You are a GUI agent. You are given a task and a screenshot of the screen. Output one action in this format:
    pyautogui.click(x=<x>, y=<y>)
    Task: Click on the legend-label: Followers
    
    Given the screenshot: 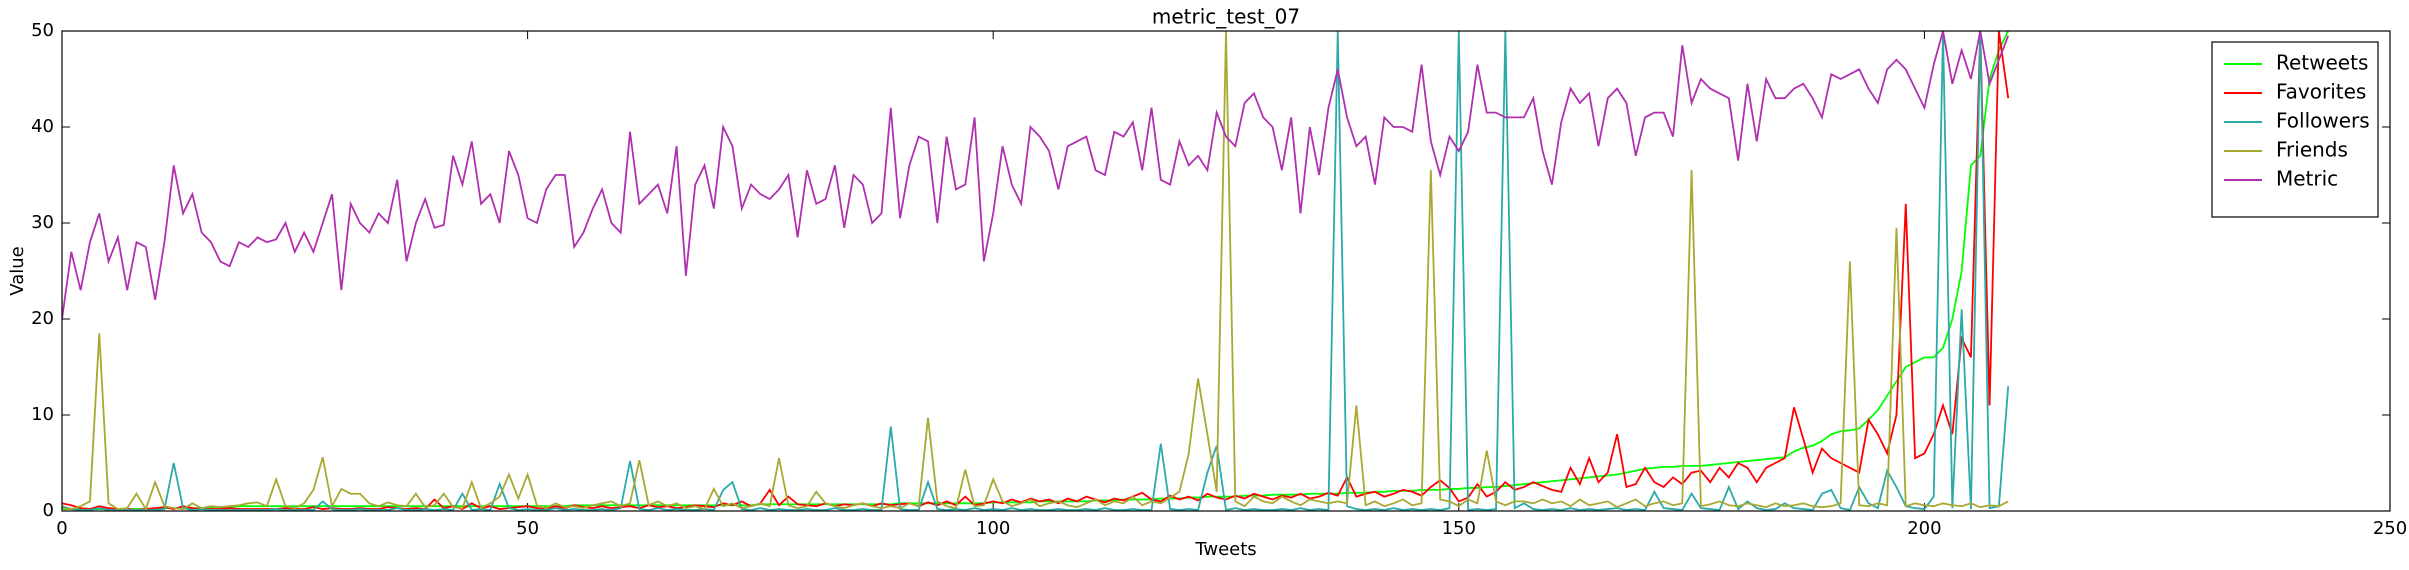 What is the action you would take?
    pyautogui.click(x=2323, y=121)
    